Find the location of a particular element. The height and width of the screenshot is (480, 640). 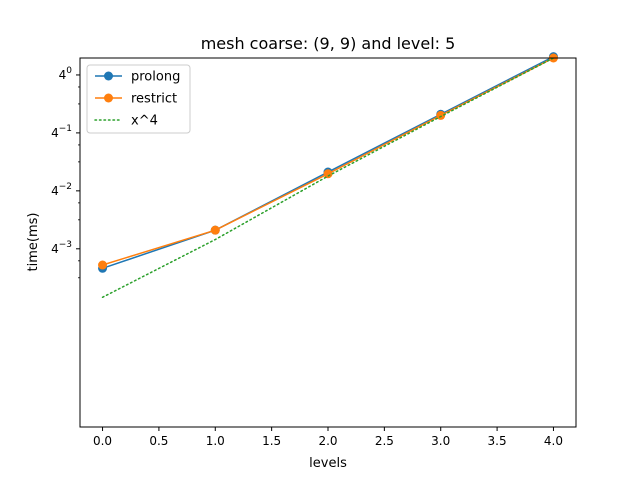

x-tick-label: 3.0 is located at coordinates (440, 441).